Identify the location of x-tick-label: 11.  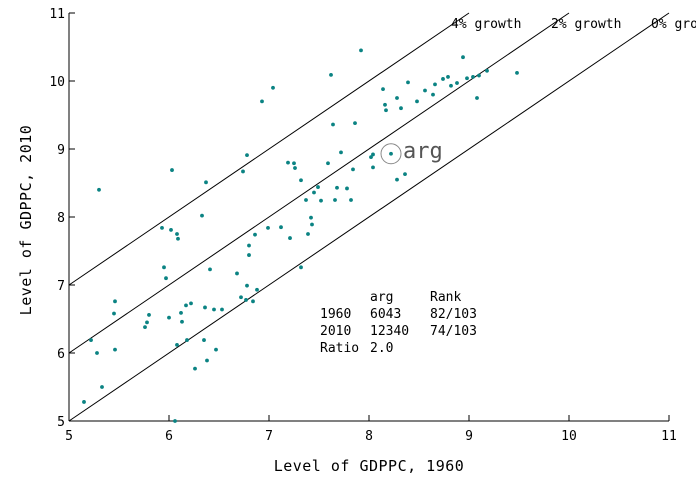
(669, 436).